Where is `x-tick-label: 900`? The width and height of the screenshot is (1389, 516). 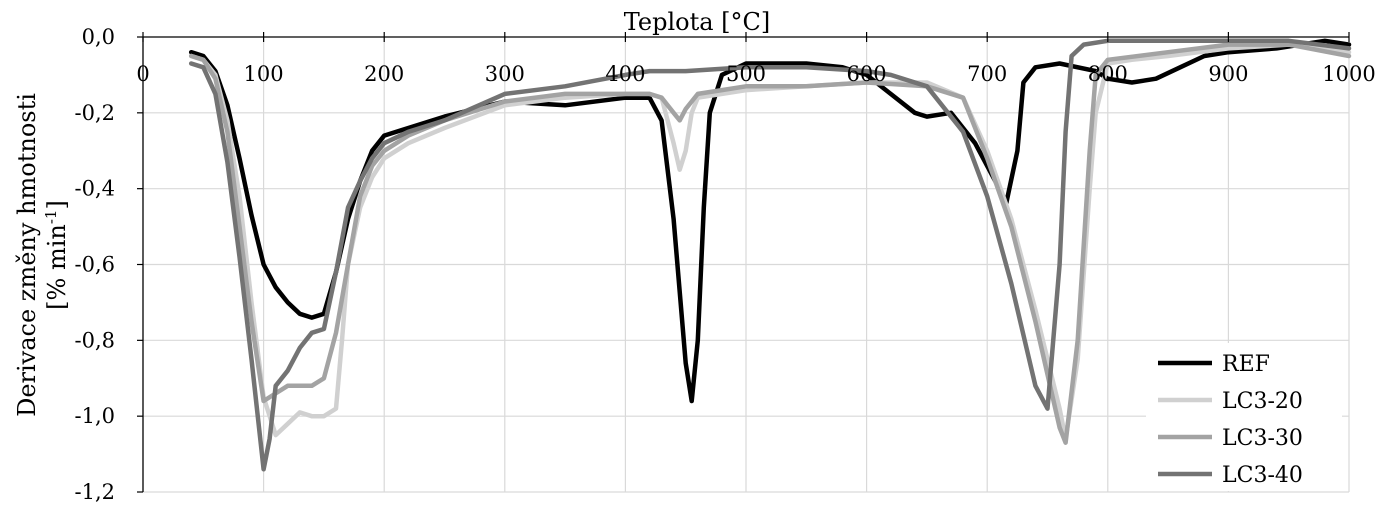 x-tick-label: 900 is located at coordinates (1228, 74).